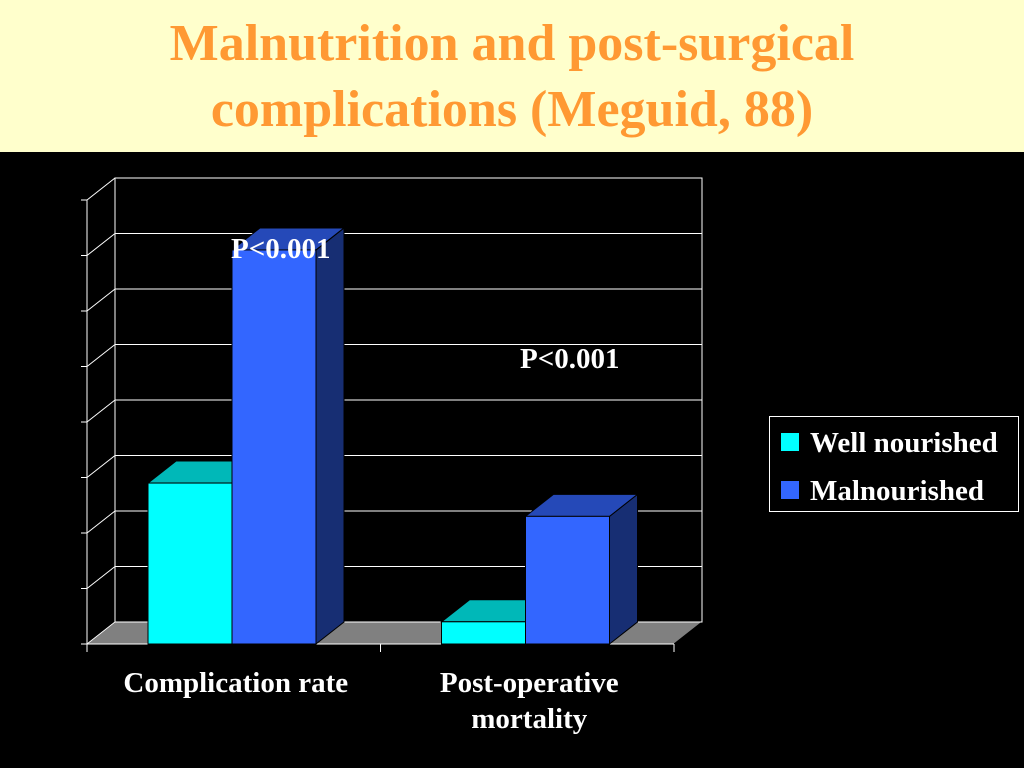 This screenshot has height=768, width=1024. What do you see at coordinates (570, 359) in the screenshot?
I see `p-value-annotation-1: P<0.001` at bounding box center [570, 359].